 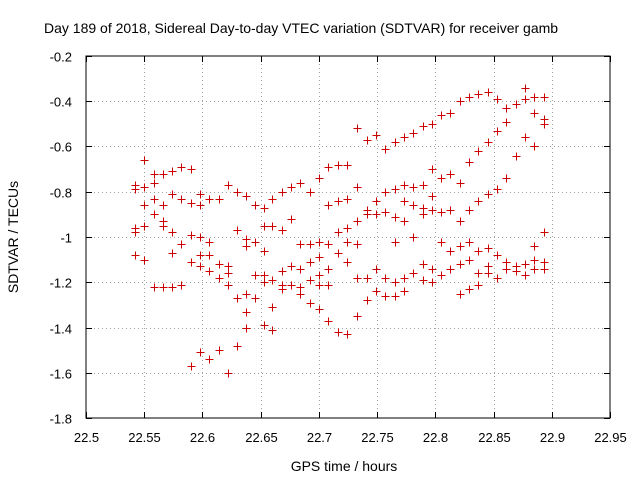 I want to click on x-tick-label: 22.55, so click(x=144, y=437).